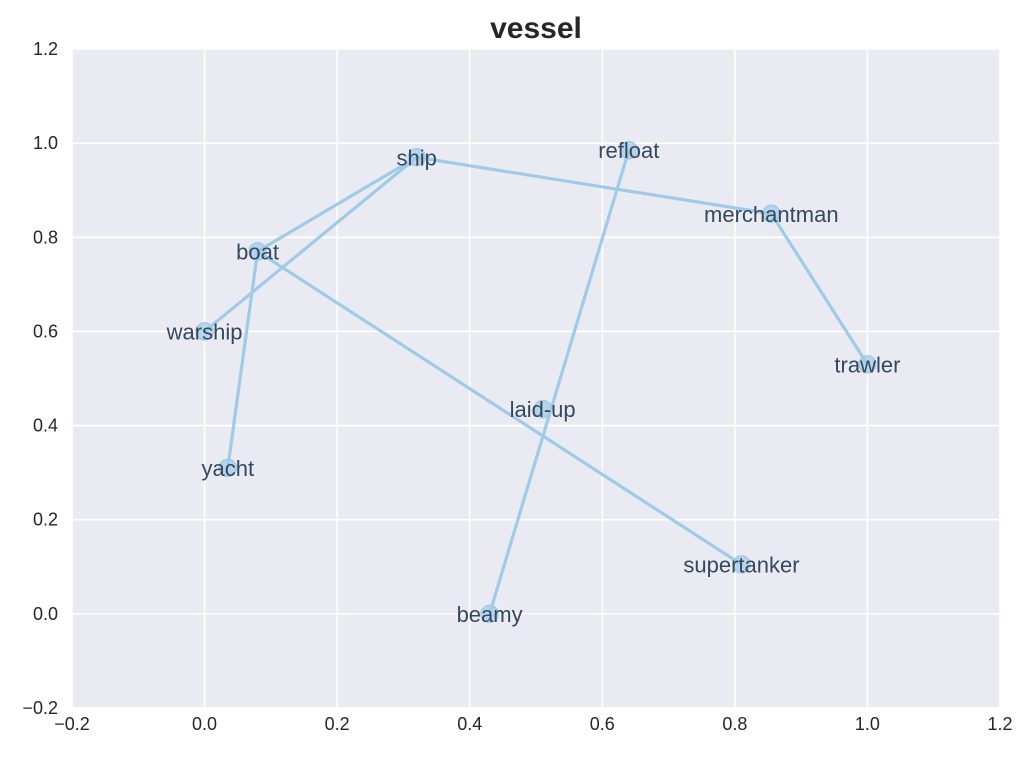 Image resolution: width=1030 pixels, height=758 pixels. I want to click on edge-ship-warship, so click(310, 244).